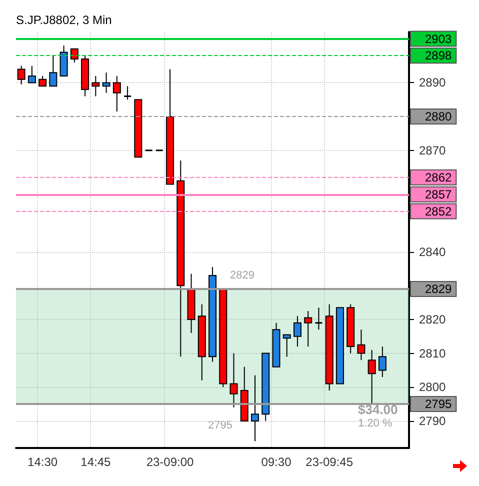 This screenshot has height=486, width=479. Describe the element at coordinates (276, 462) in the screenshot. I see `x-tick-label: 09:30` at that location.